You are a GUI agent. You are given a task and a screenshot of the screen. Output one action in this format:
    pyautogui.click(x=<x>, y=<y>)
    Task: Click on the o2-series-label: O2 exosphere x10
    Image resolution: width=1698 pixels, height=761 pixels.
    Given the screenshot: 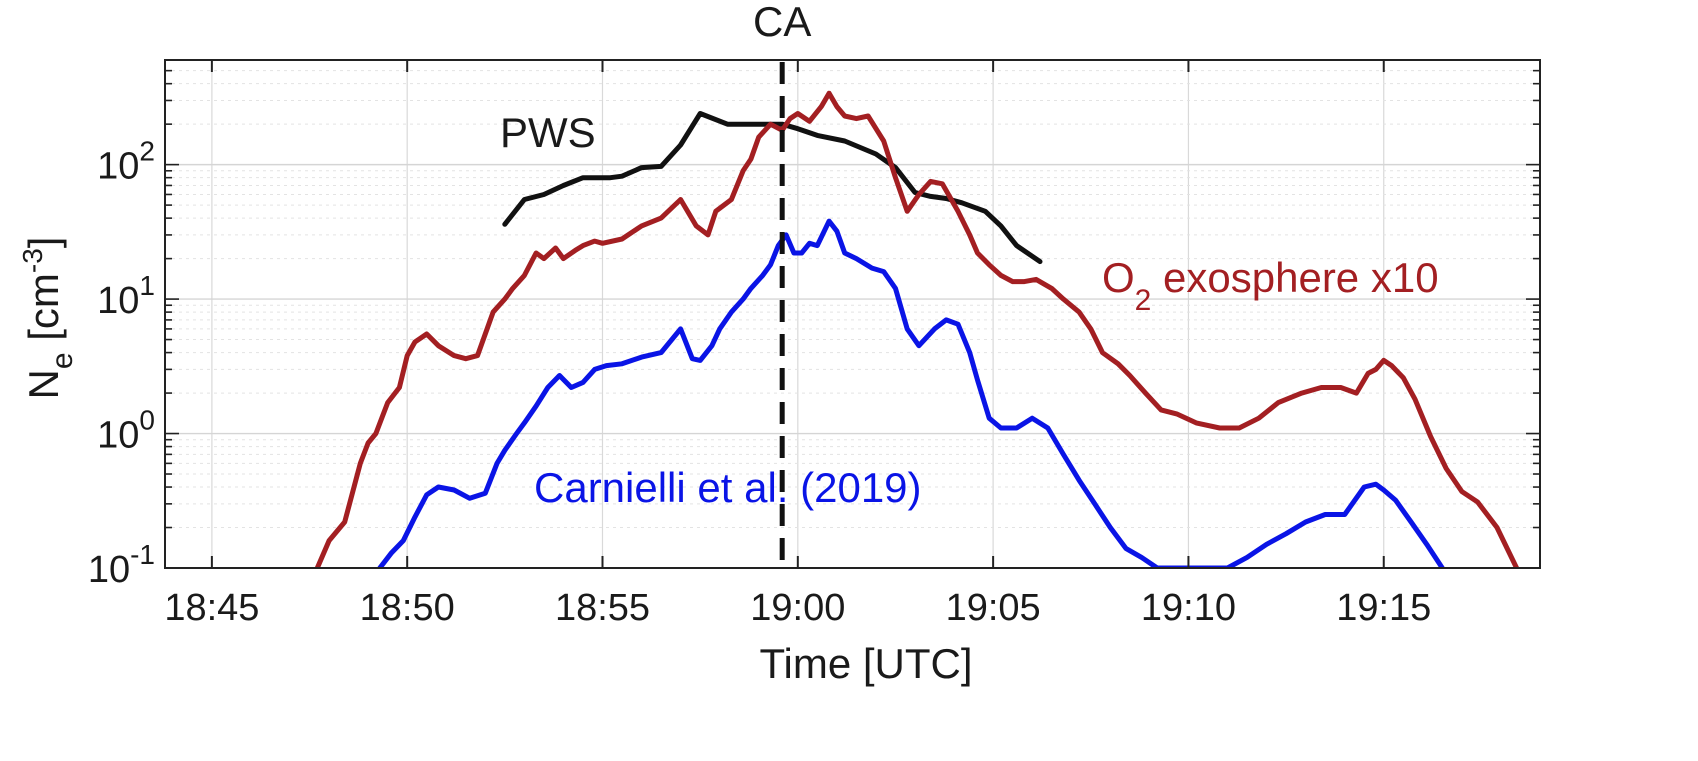 What is the action you would take?
    pyautogui.click(x=1270, y=285)
    